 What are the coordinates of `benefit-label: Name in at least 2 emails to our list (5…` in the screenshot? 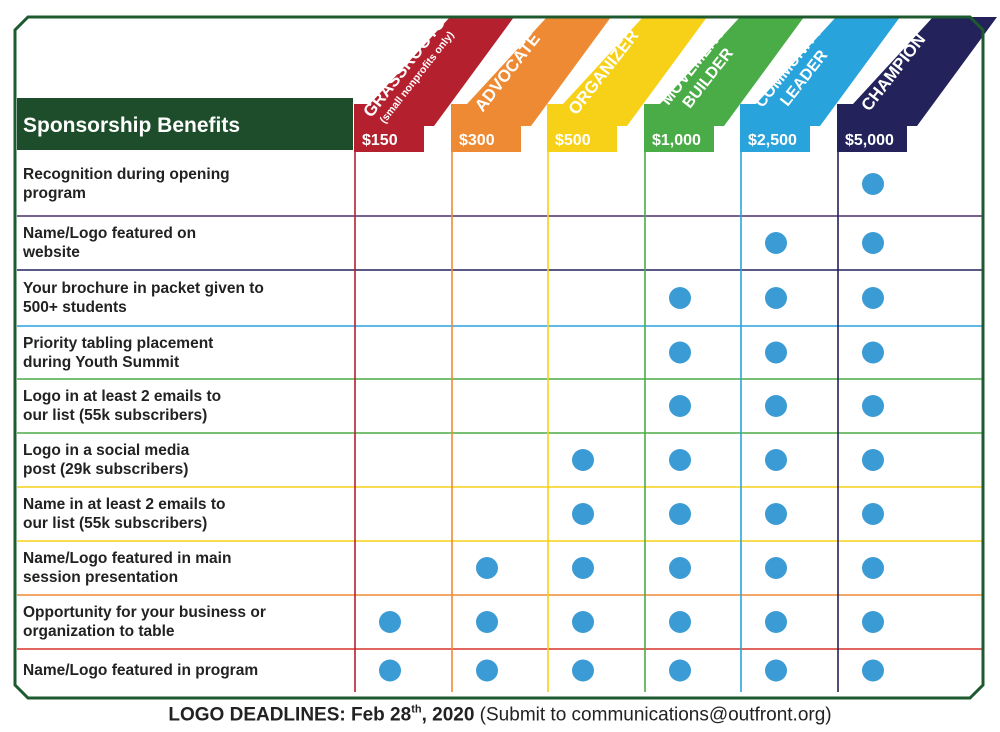 It's located at (124, 514).